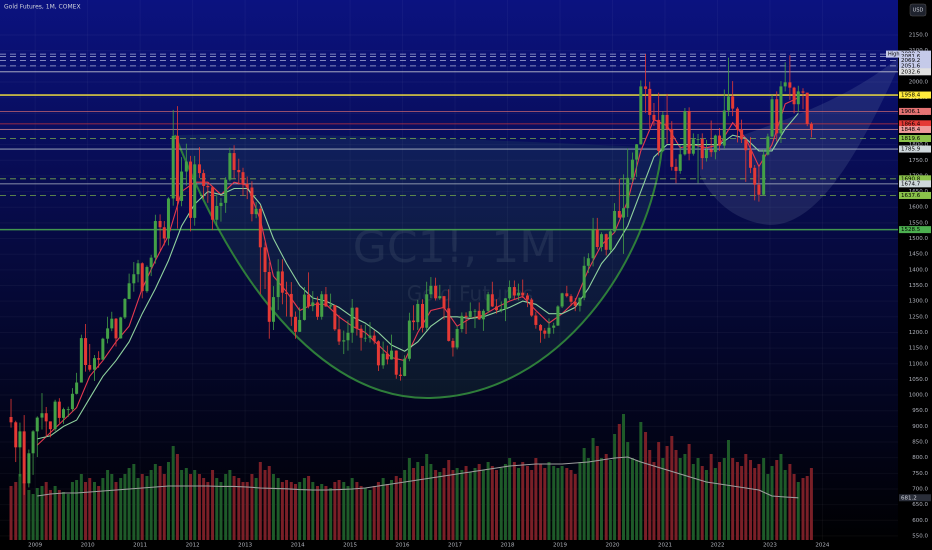 The image size is (932, 550). Describe the element at coordinates (822, 546) in the screenshot. I see `x-tick-label: 2024` at that location.